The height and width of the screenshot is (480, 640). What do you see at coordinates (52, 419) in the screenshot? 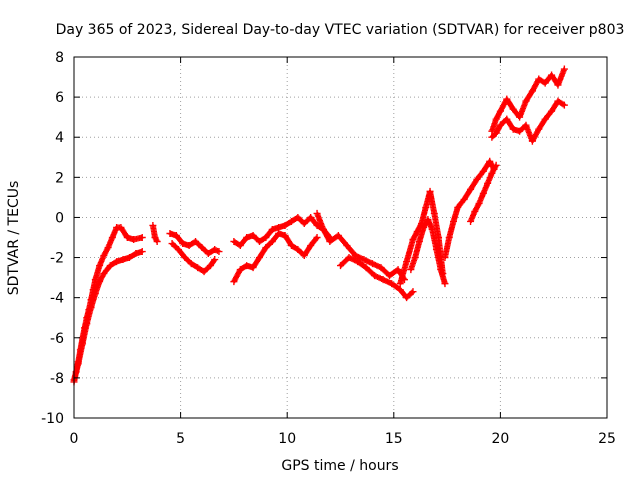
I see `y-tick-label: -10` at bounding box center [52, 419].